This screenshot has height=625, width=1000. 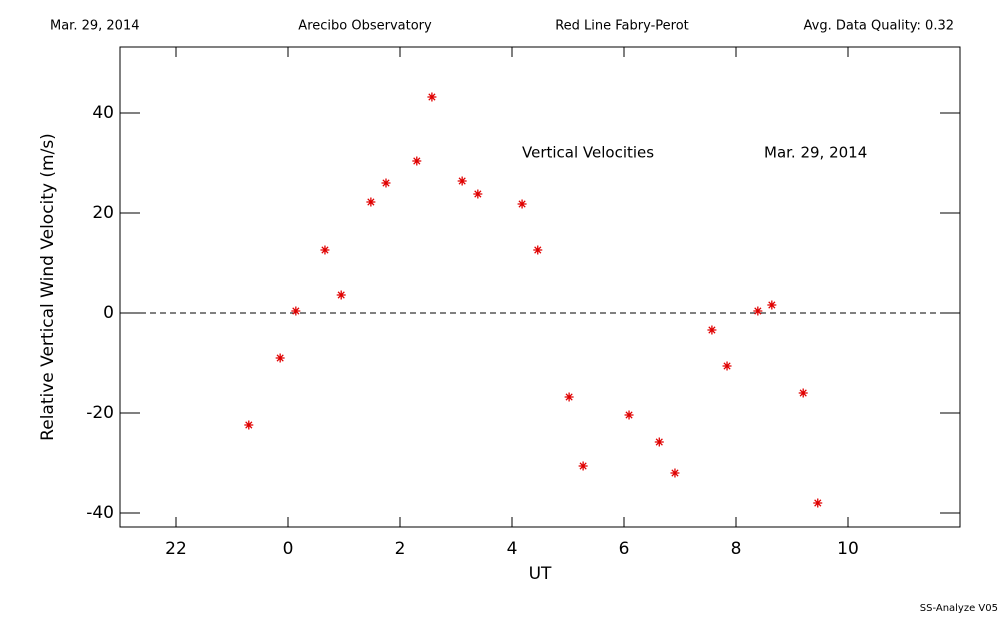 What do you see at coordinates (288, 549) in the screenshot?
I see `x-tick-label: 0` at bounding box center [288, 549].